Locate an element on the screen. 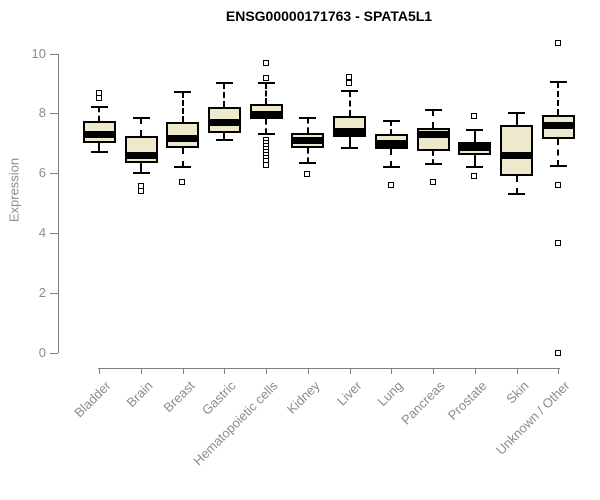 Image resolution: width=600 pixels, height=500 pixels. chart-title: ENSG00000171763 - SPATA5L1 is located at coordinates (329, 16).